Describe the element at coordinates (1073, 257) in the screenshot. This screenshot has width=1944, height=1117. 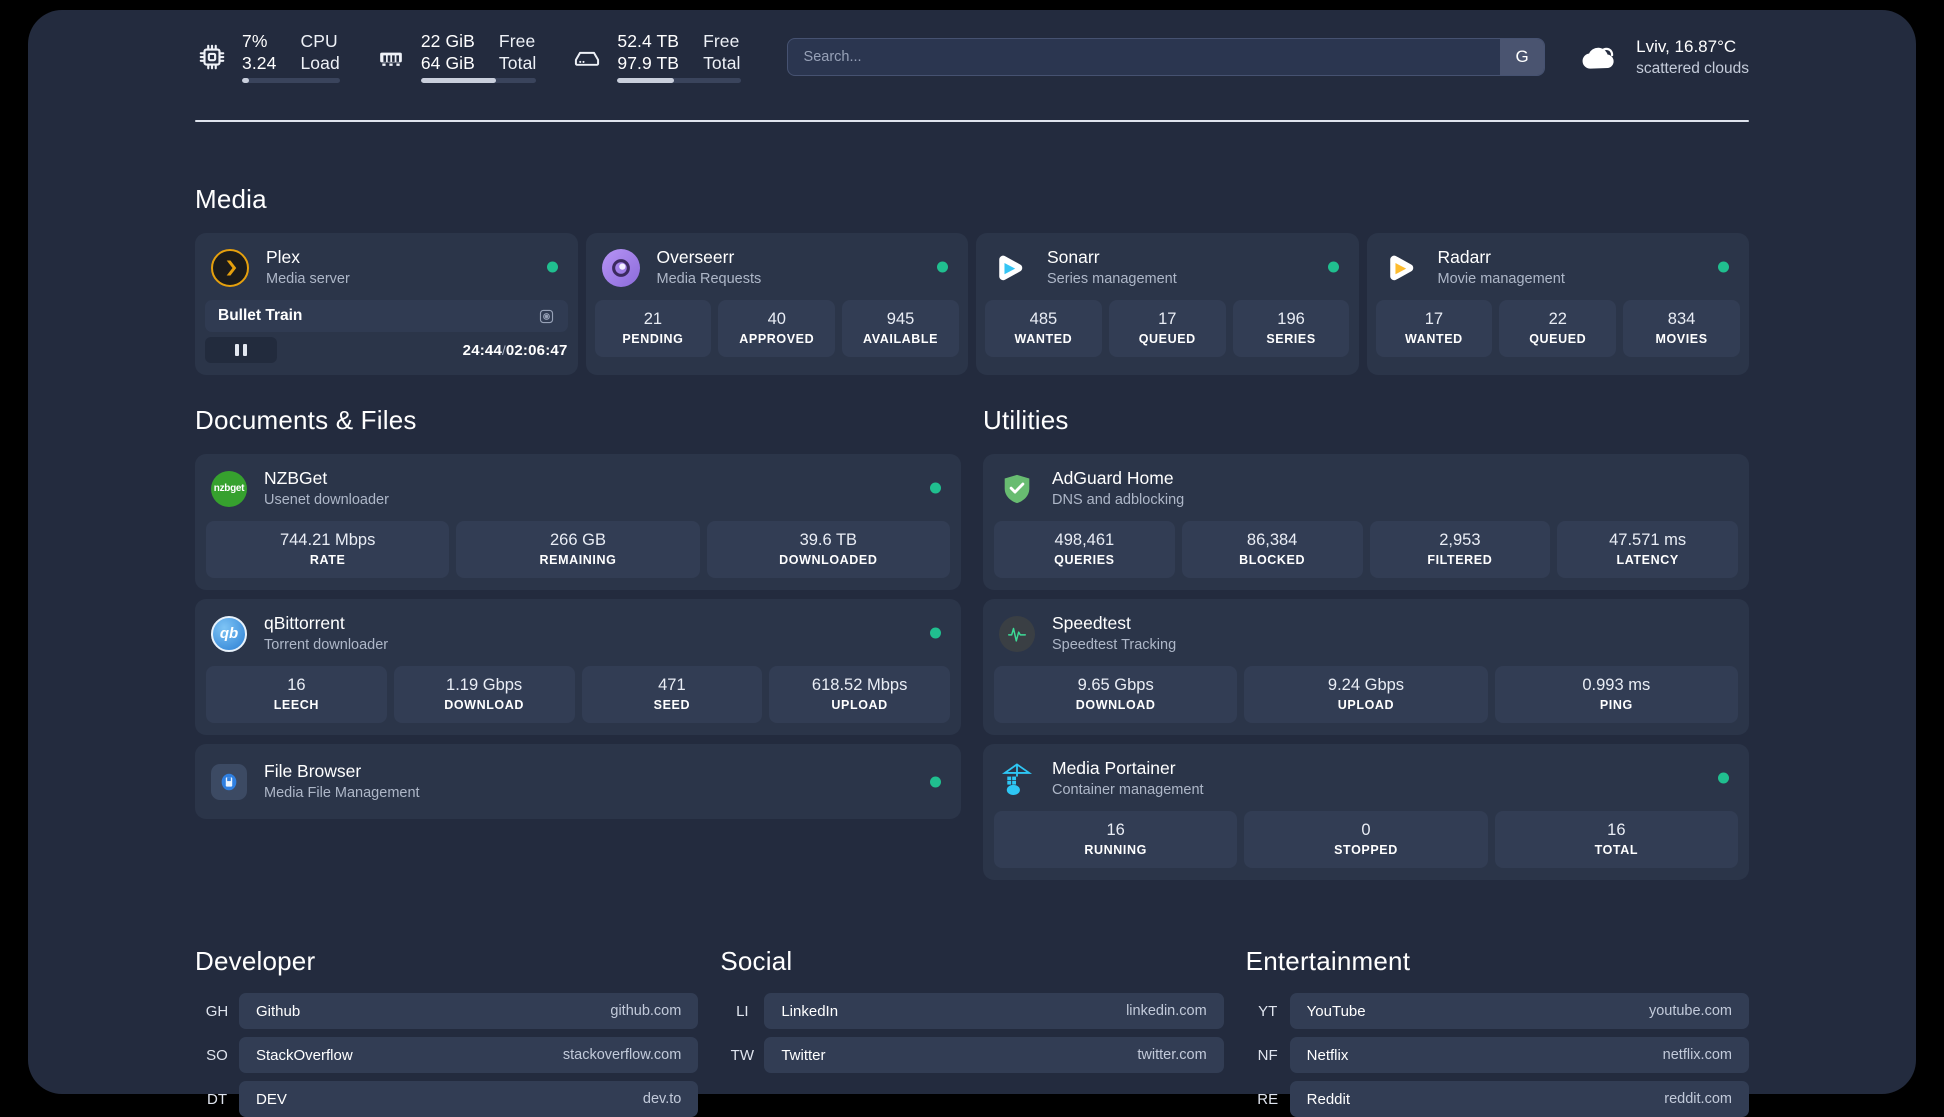
I see `sonarr-name: Sonarr` at that location.